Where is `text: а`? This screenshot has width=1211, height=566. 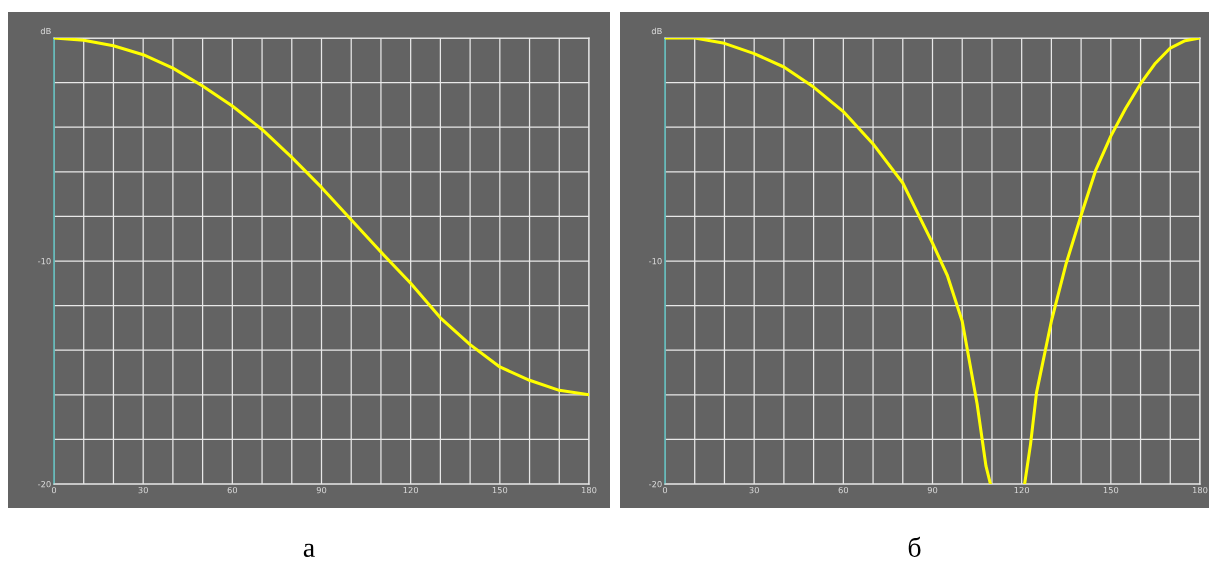
text: а is located at coordinates (309, 550).